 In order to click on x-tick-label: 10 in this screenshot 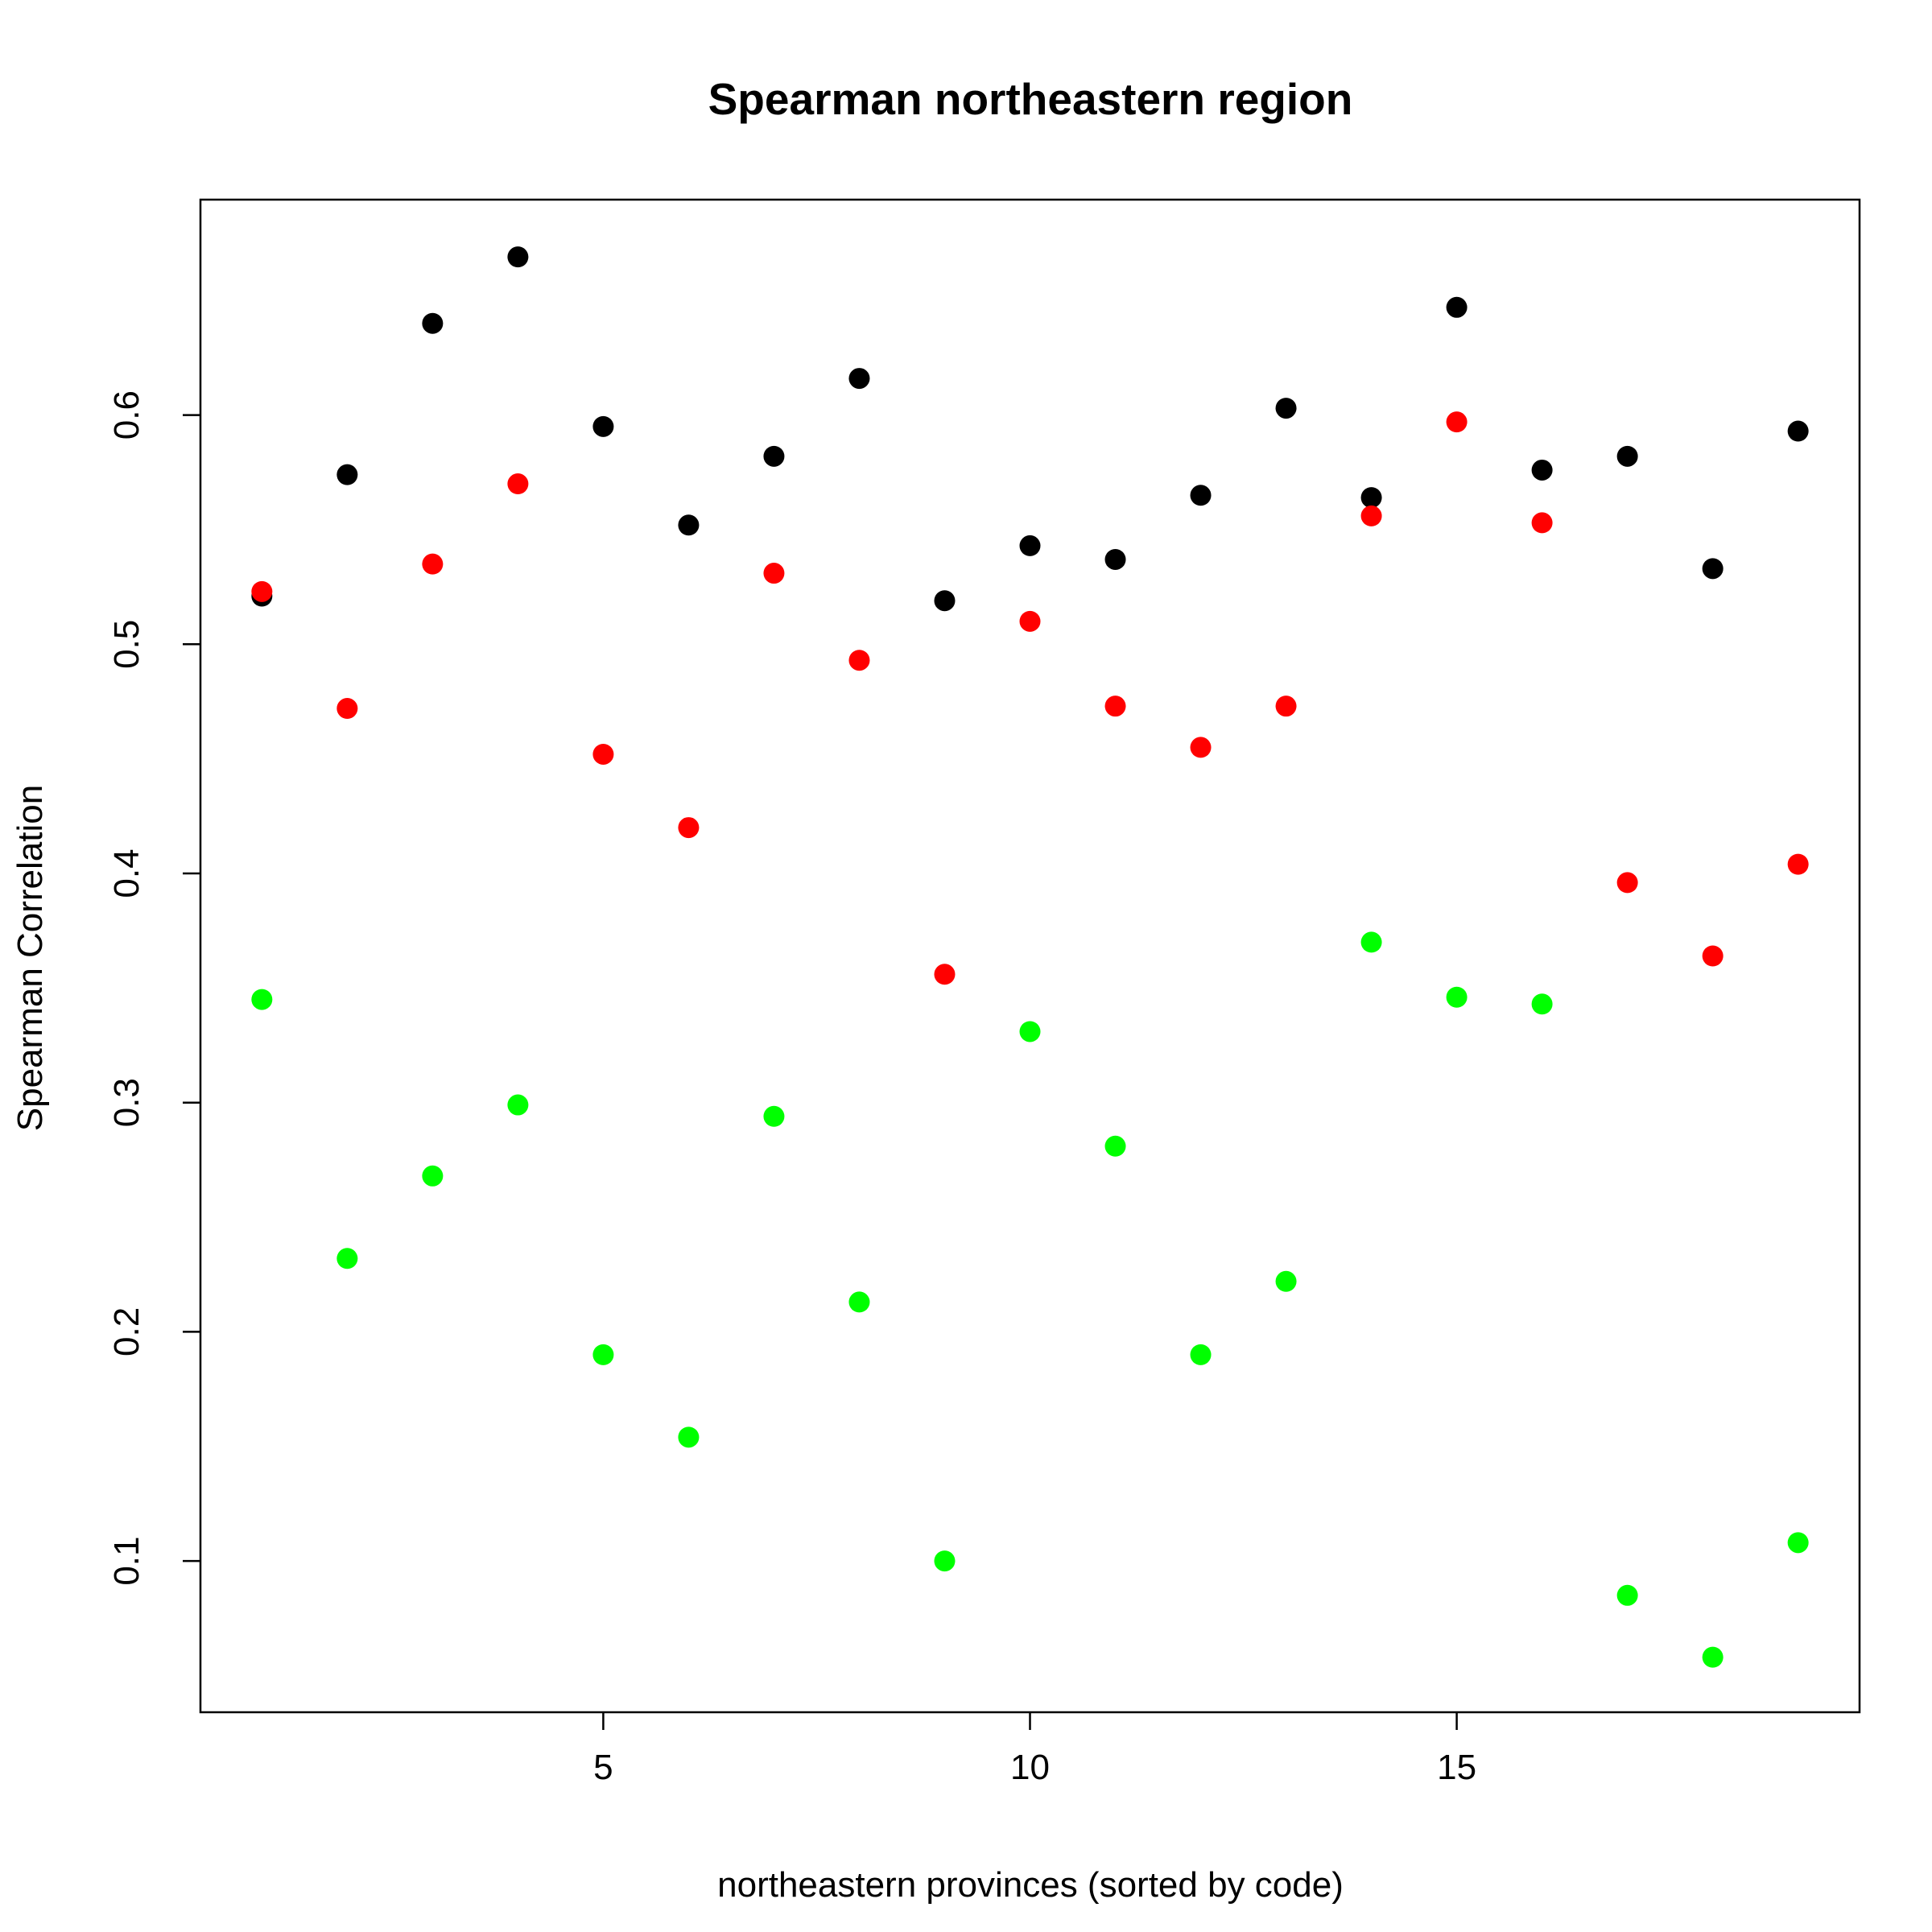, I will do `click(1030, 1768)`.